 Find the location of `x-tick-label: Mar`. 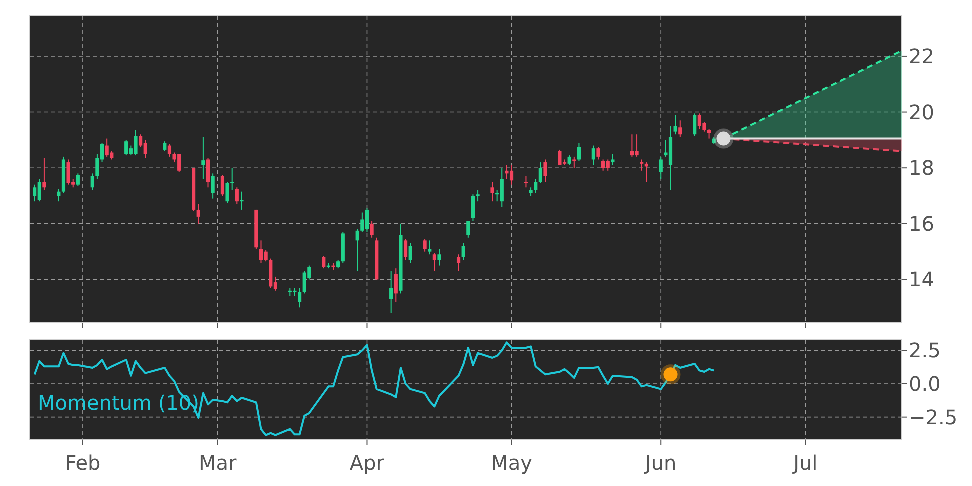

x-tick-label: Mar is located at coordinates (218, 463).